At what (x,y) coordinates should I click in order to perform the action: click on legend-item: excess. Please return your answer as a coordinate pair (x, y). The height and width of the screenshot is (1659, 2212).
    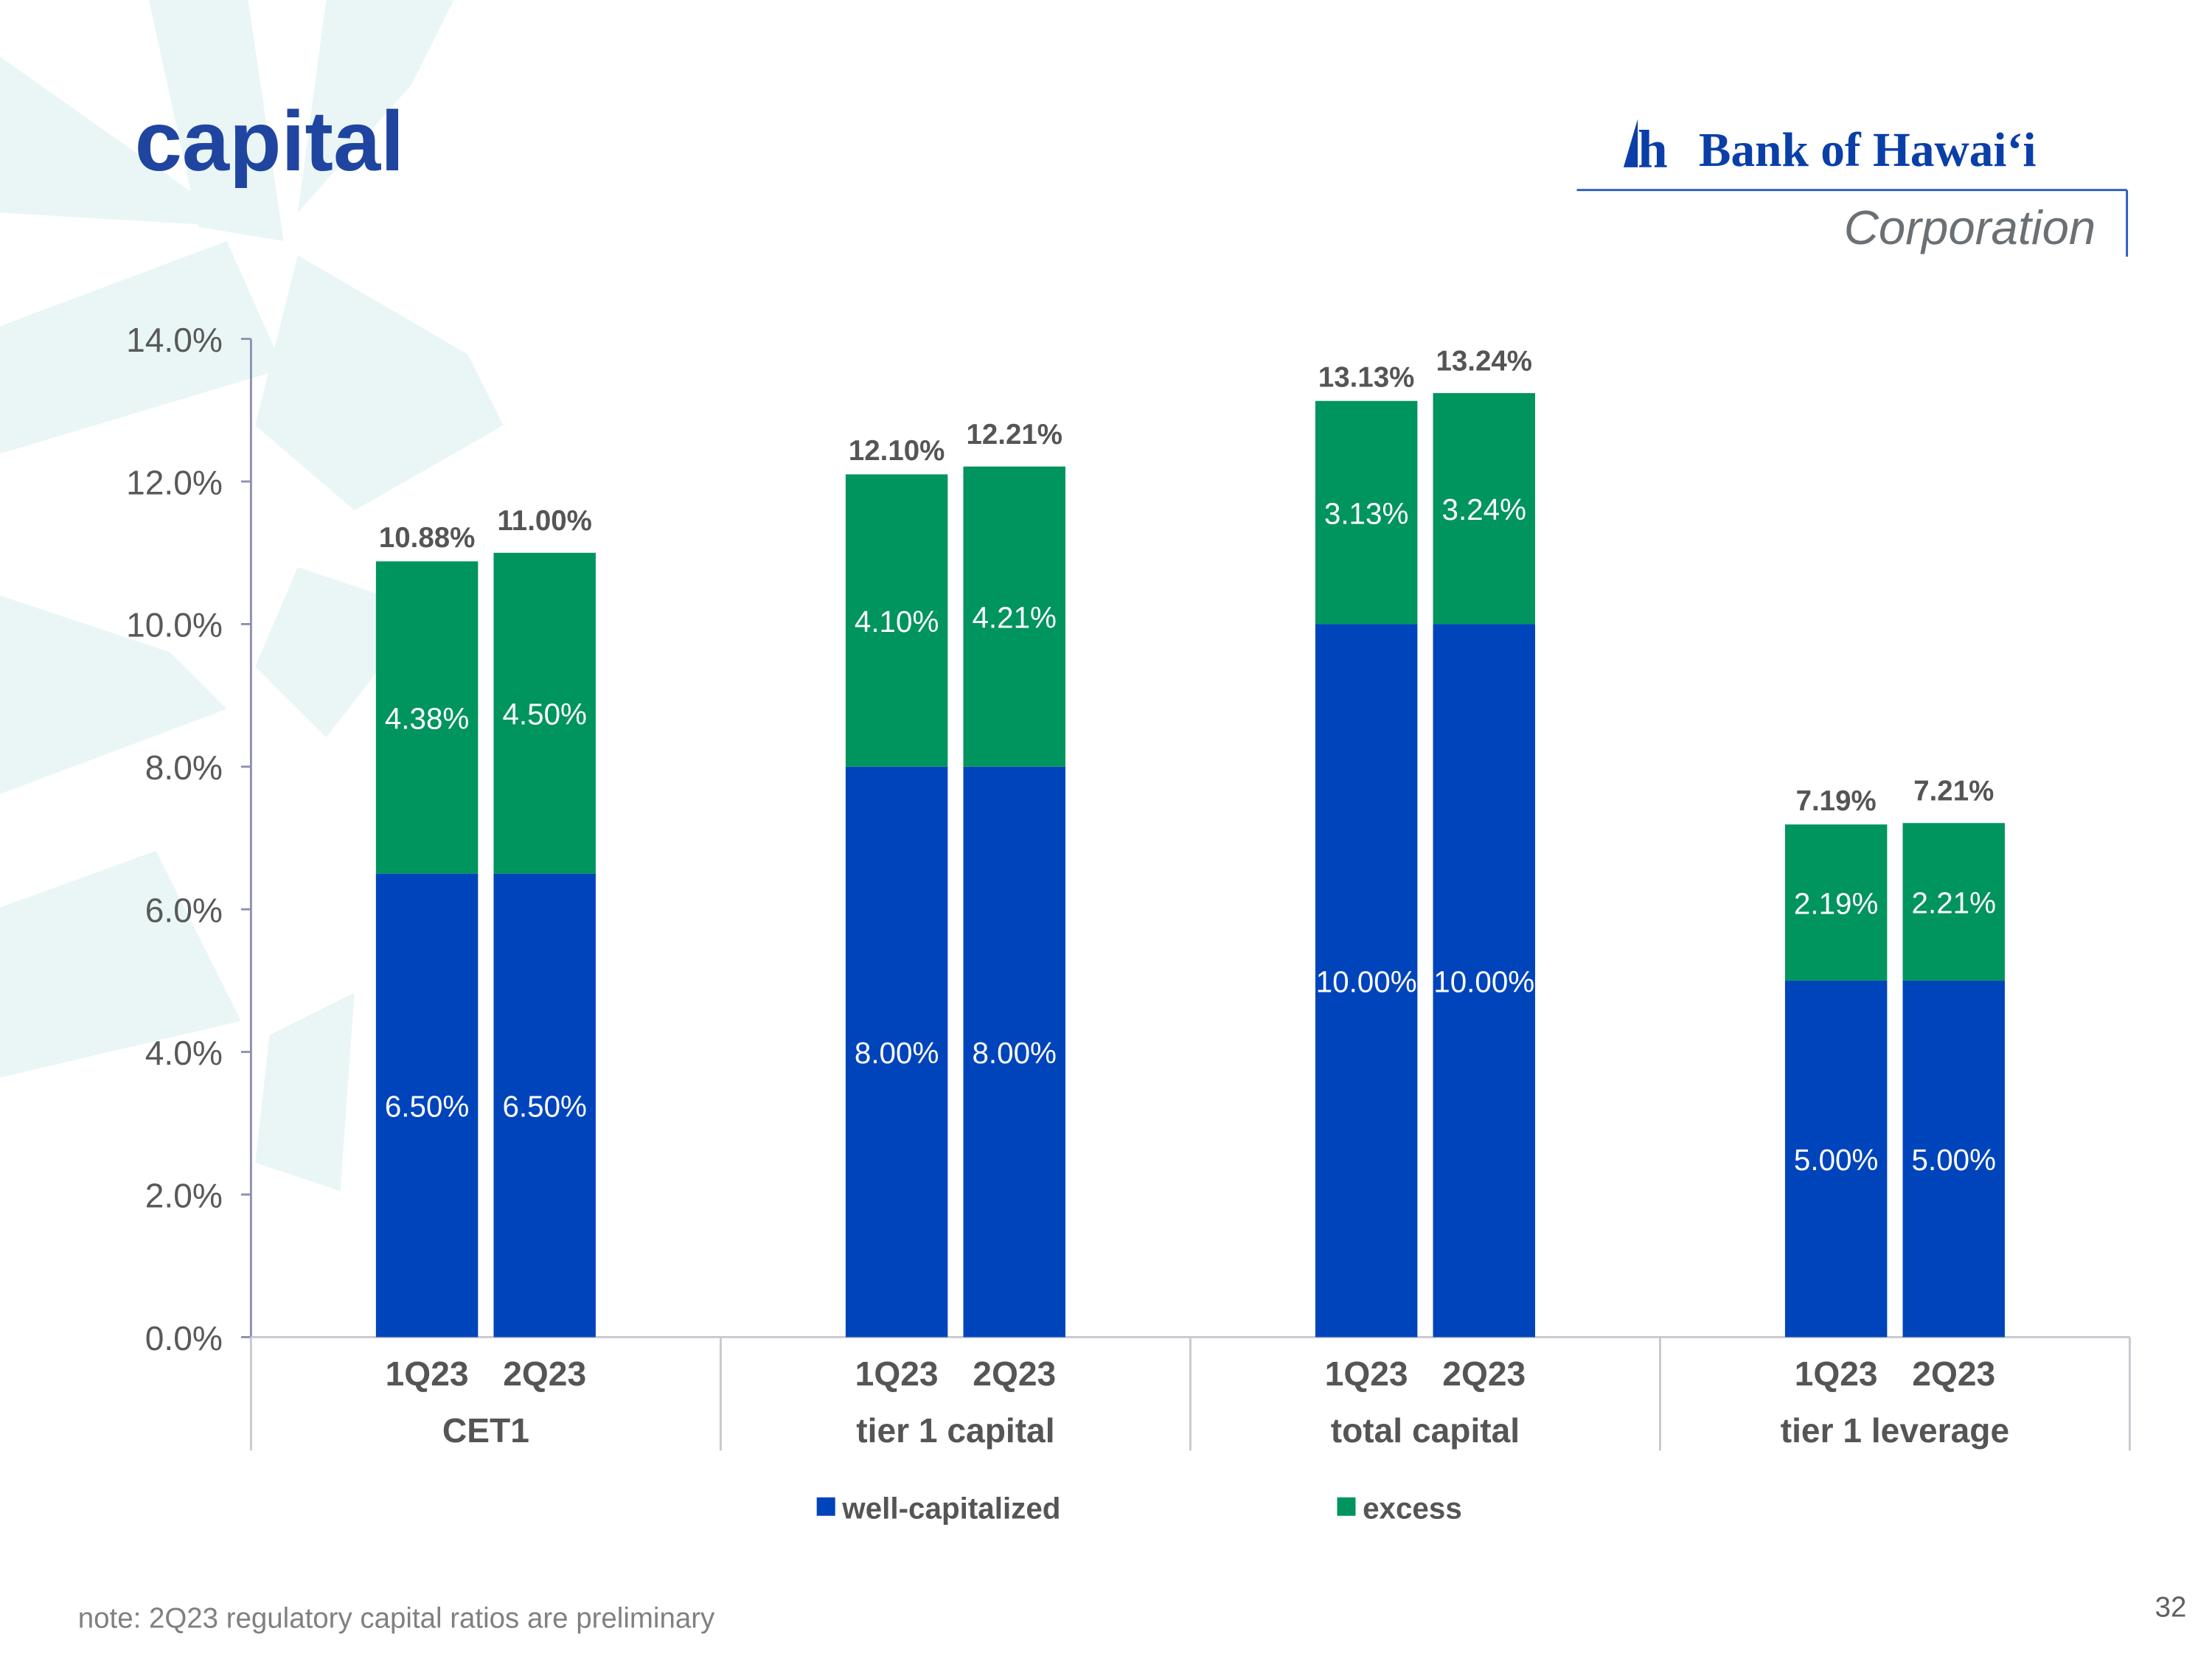
    Looking at the image, I should click on (1412, 1509).